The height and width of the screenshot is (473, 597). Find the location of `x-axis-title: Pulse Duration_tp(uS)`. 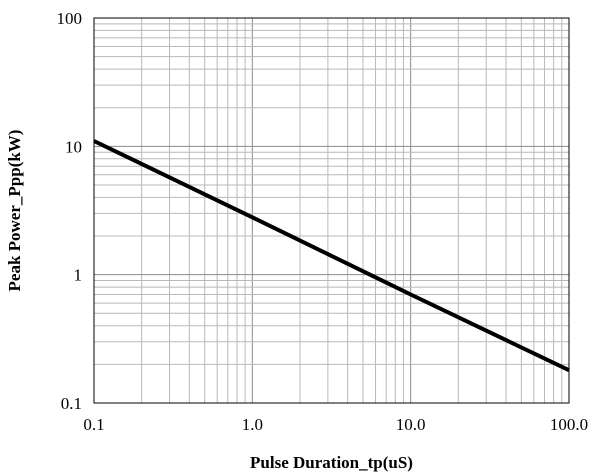

x-axis-title: Pulse Duration_tp(uS) is located at coordinates (331, 462).